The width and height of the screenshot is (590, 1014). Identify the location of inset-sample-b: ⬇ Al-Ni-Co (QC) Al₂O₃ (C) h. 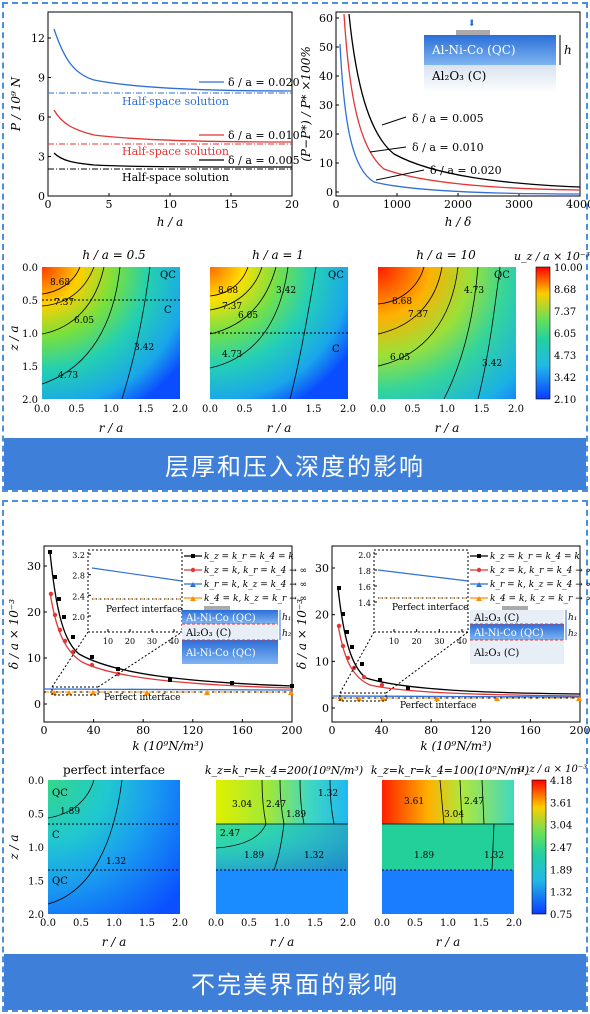
(498, 56).